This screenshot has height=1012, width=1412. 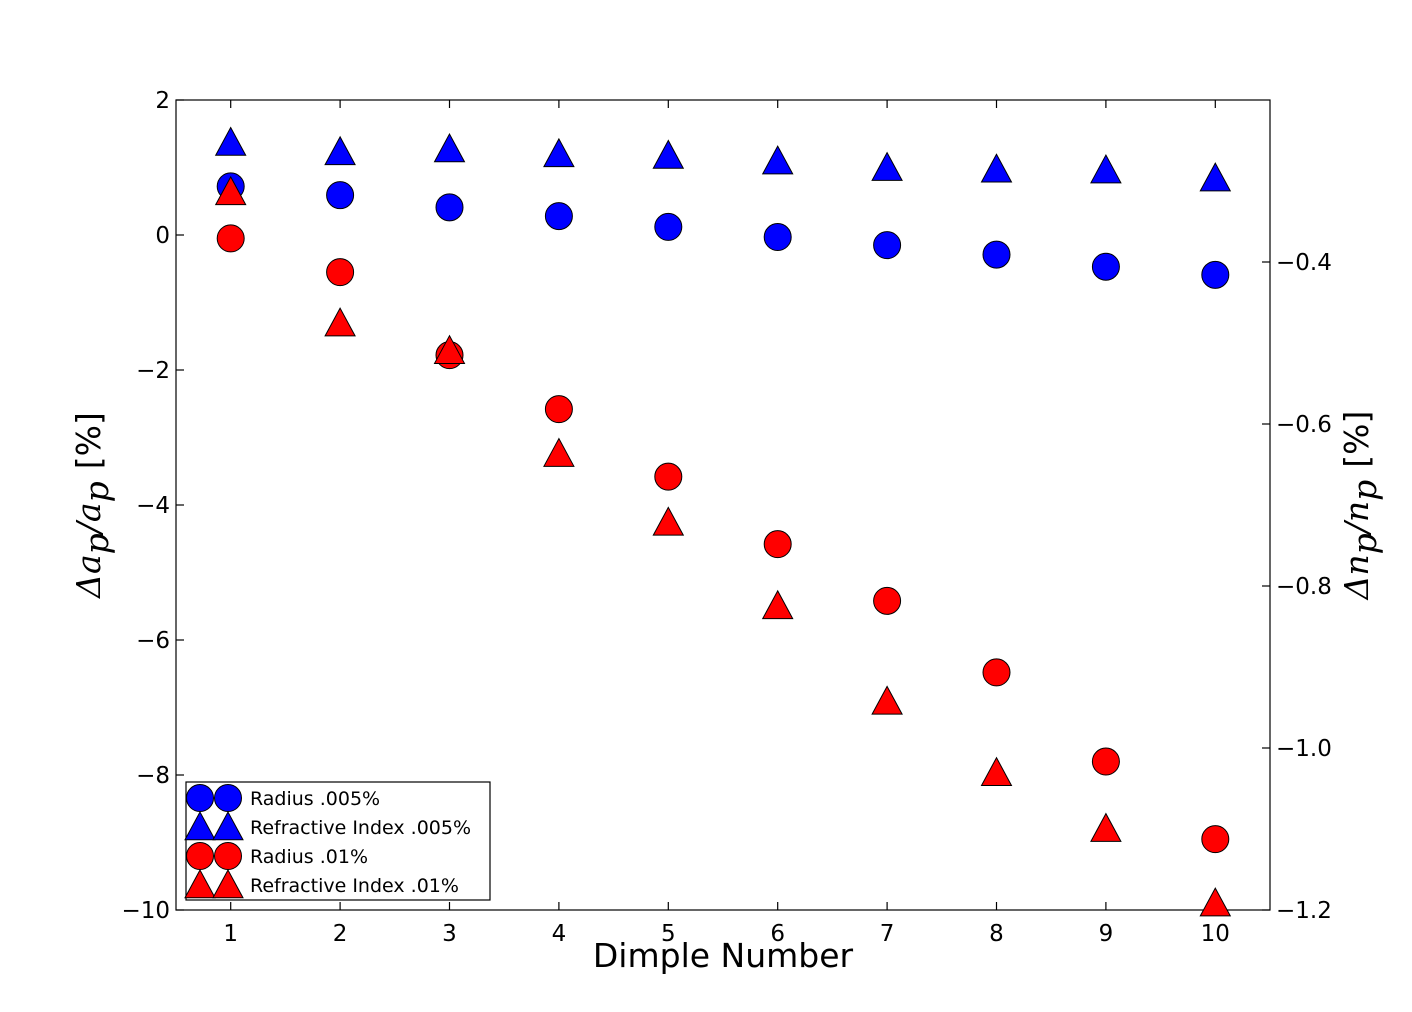 I want to click on legend-label: Radius .005%, so click(x=315, y=799).